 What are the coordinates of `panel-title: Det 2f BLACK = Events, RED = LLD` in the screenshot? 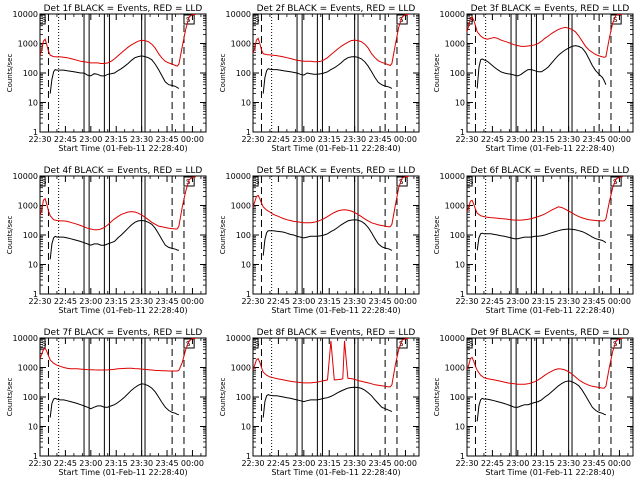 It's located at (336, 9).